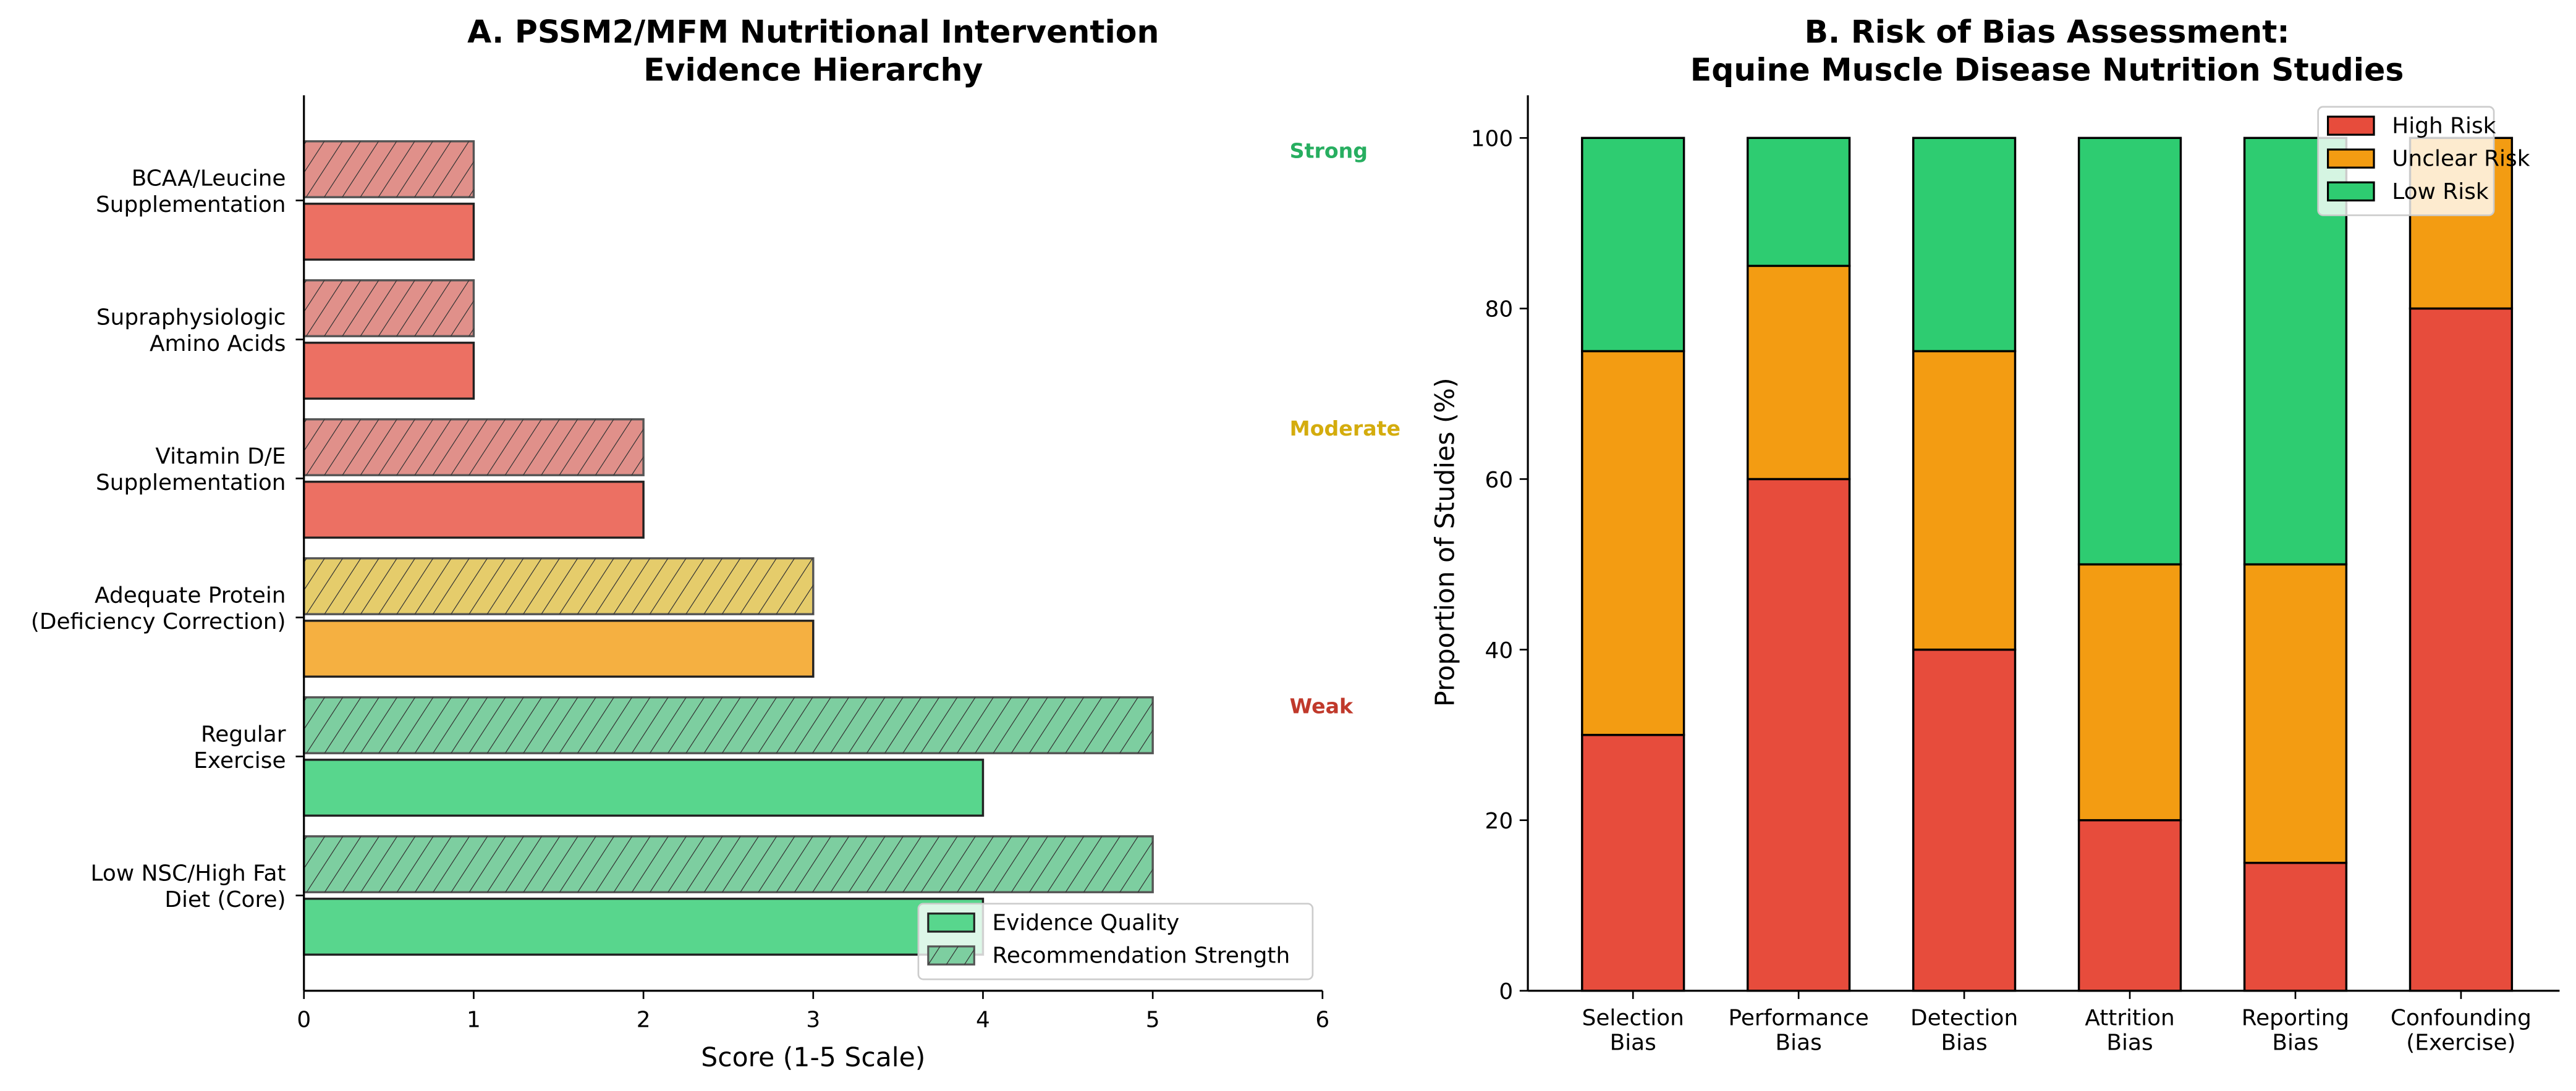  What do you see at coordinates (1964, 1018) in the screenshot?
I see `text-line: Detection` at bounding box center [1964, 1018].